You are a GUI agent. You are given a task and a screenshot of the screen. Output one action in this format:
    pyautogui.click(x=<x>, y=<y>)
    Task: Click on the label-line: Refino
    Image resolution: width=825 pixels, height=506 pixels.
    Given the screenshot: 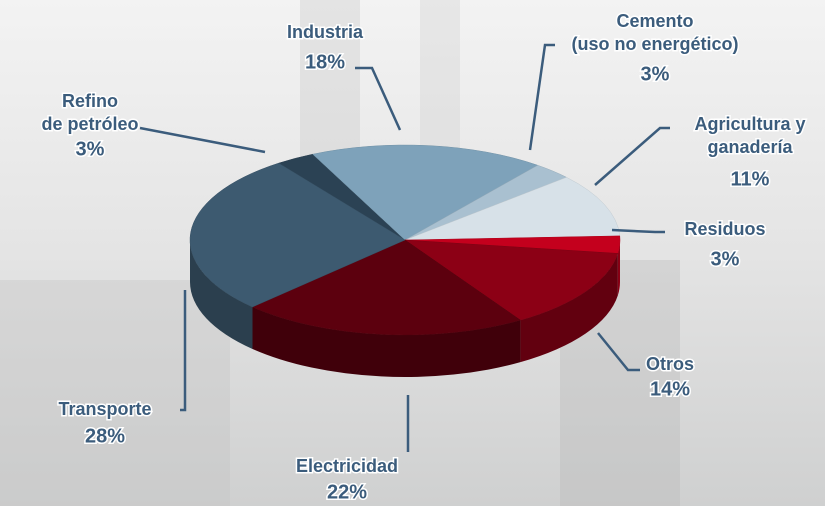 What is the action you would take?
    pyautogui.click(x=90, y=101)
    